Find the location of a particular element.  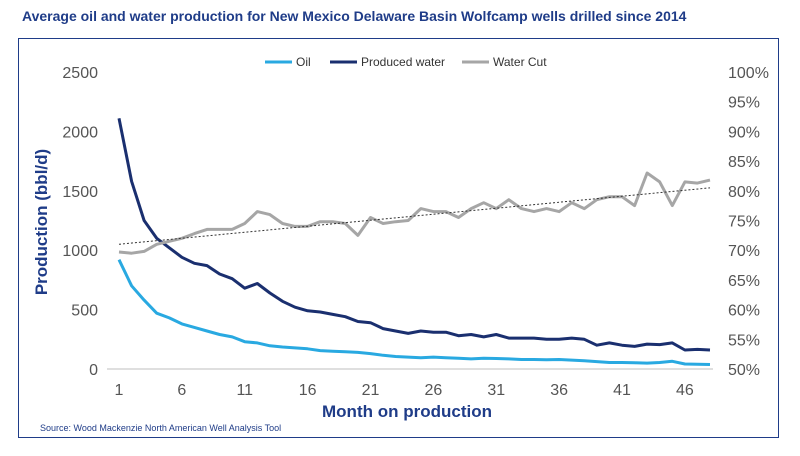

x-tick-label: 16 is located at coordinates (308, 390).